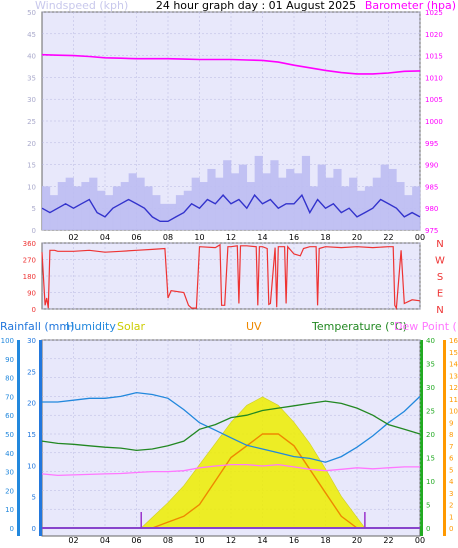  I want to click on legend-solar: Solar, so click(131, 326).